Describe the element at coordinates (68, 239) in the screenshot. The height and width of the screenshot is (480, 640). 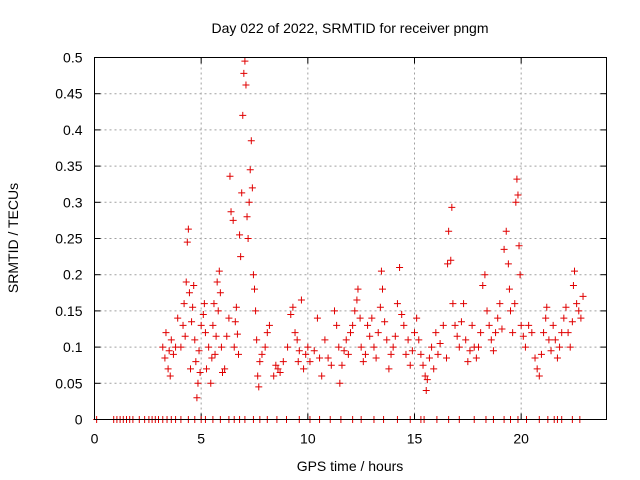
I see `y-tick-label: 0.25` at that location.